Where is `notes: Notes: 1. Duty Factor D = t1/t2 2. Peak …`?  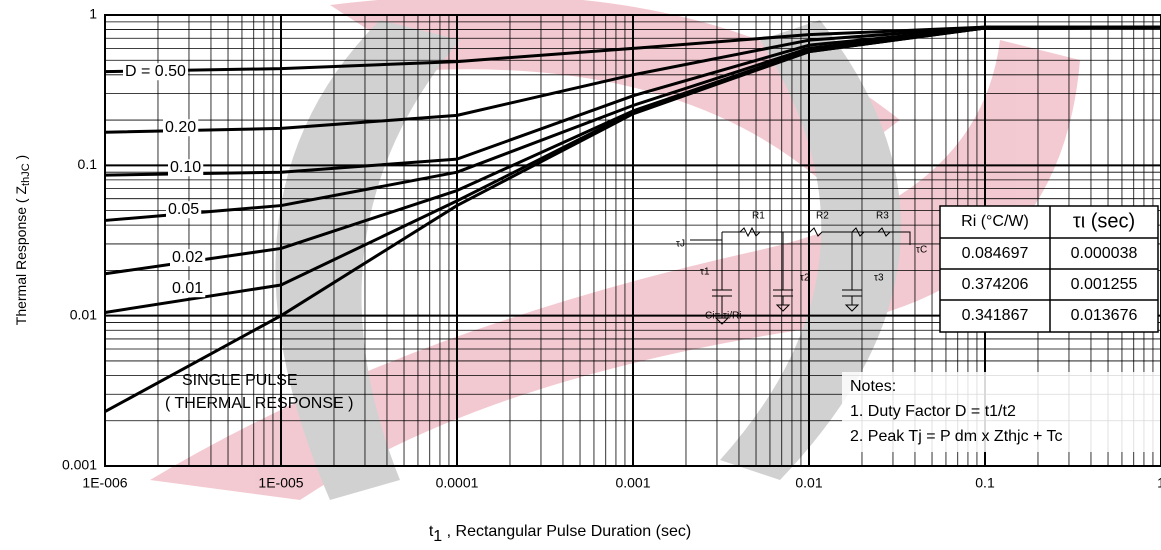
notes: Notes: 1. Duty Factor D = t1/t2 2. Peak … is located at coordinates (1001, 412).